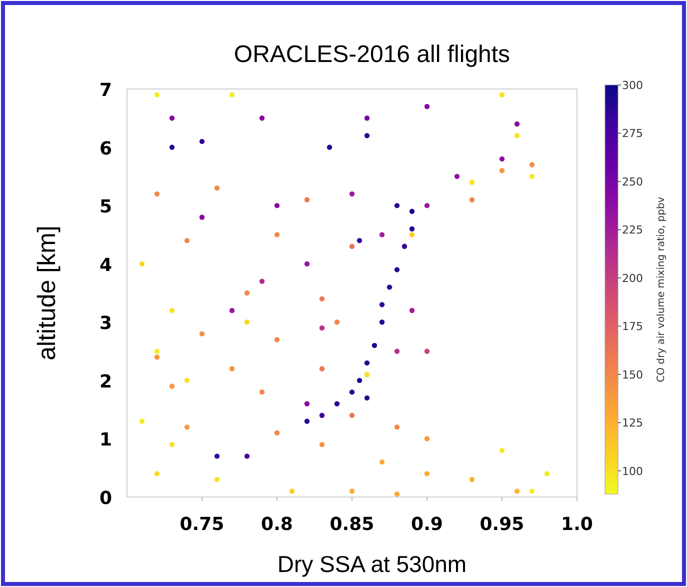 The image size is (687, 587). I want to click on y-axis-title: altitude [km], so click(47, 293).